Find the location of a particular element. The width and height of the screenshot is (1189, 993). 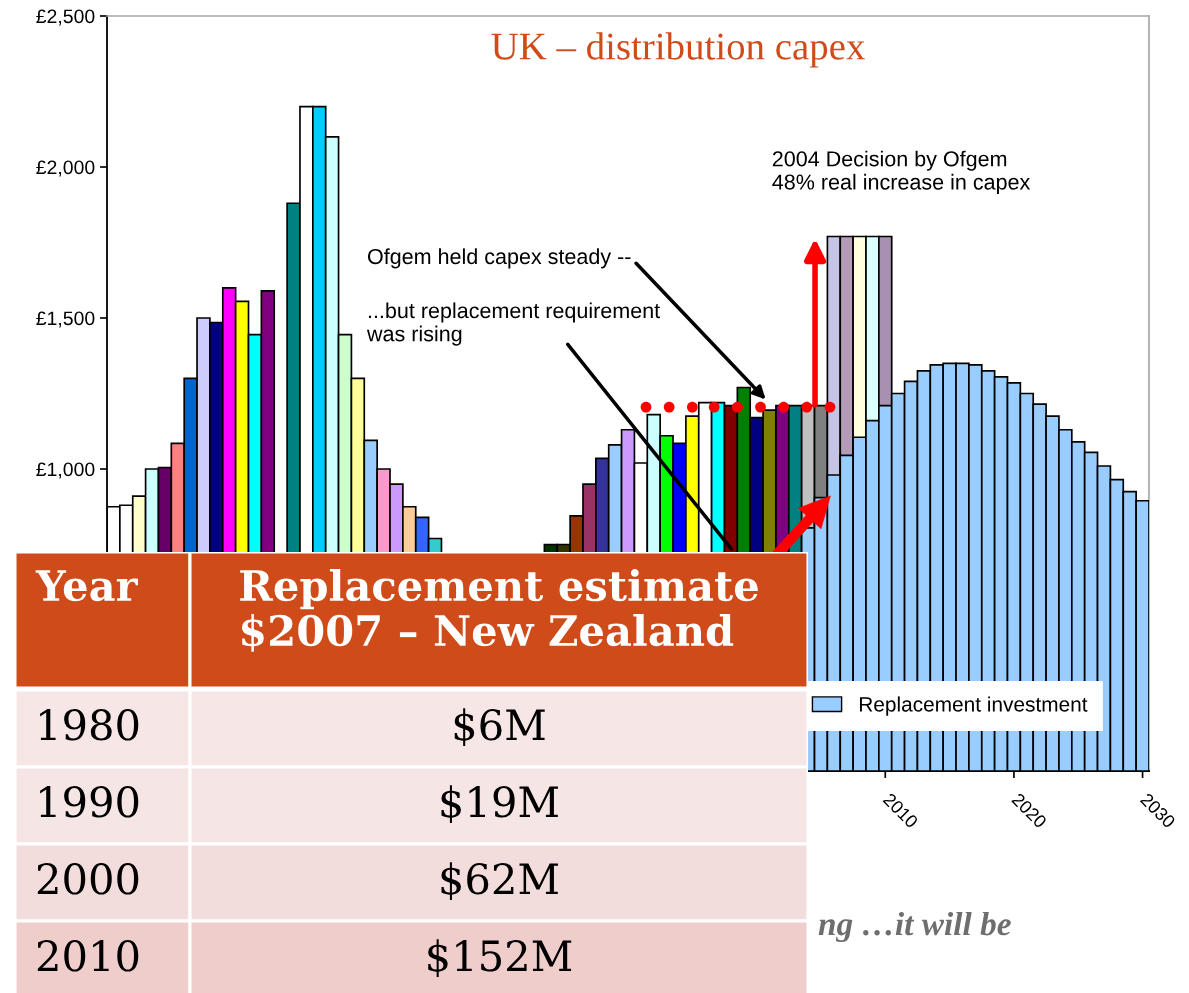

y-axis-title: Year is located at coordinates (86, 586).